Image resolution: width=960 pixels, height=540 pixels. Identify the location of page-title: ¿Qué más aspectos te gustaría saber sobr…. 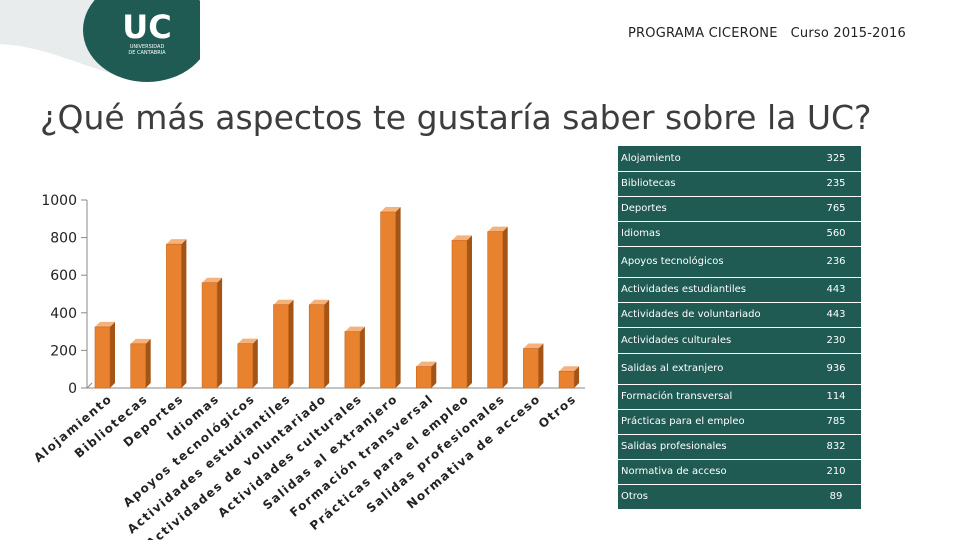
(456, 117).